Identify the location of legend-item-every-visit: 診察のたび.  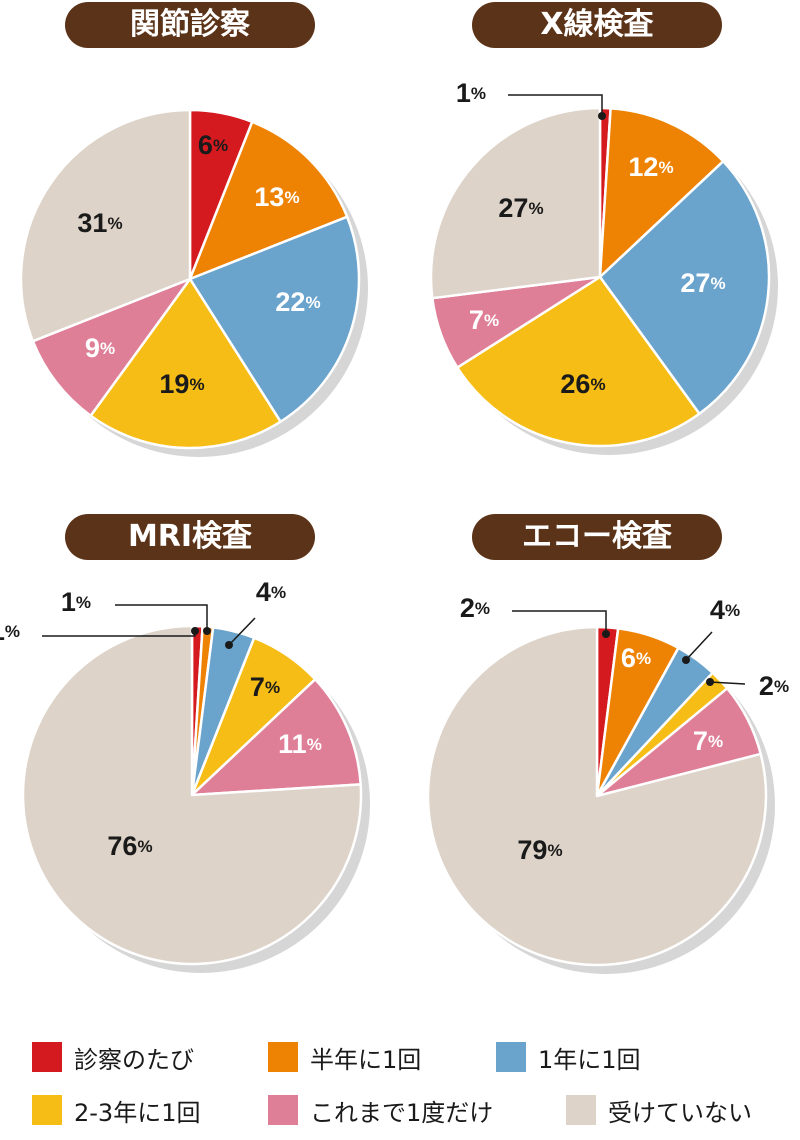
(113, 1057).